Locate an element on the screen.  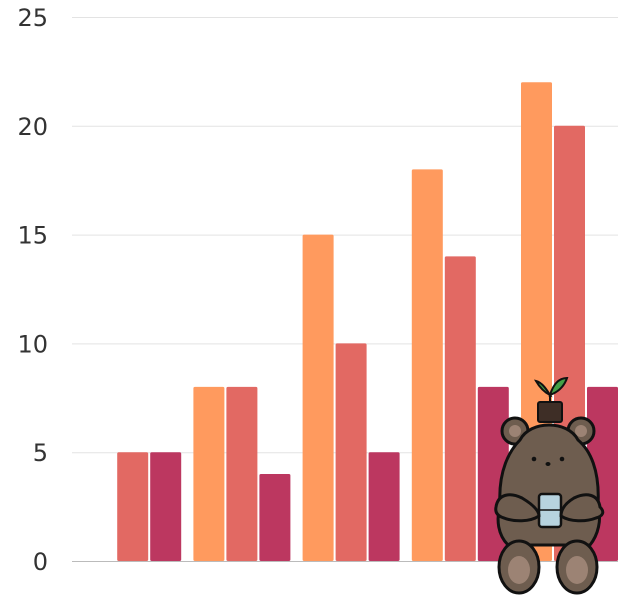
y-tick-label: 10 is located at coordinates (32, 344).